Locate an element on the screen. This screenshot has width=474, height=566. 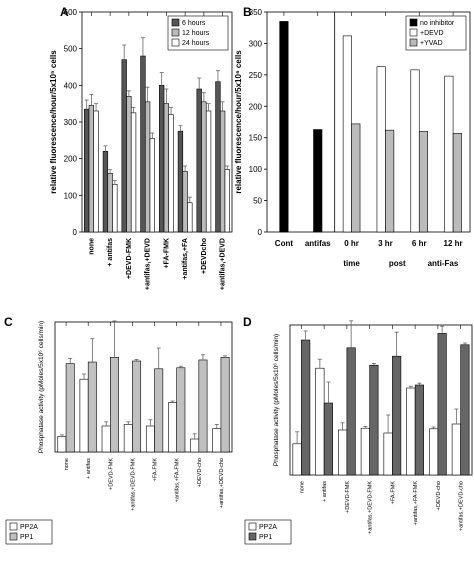
plot-frame is located at coordinates (143, 387).